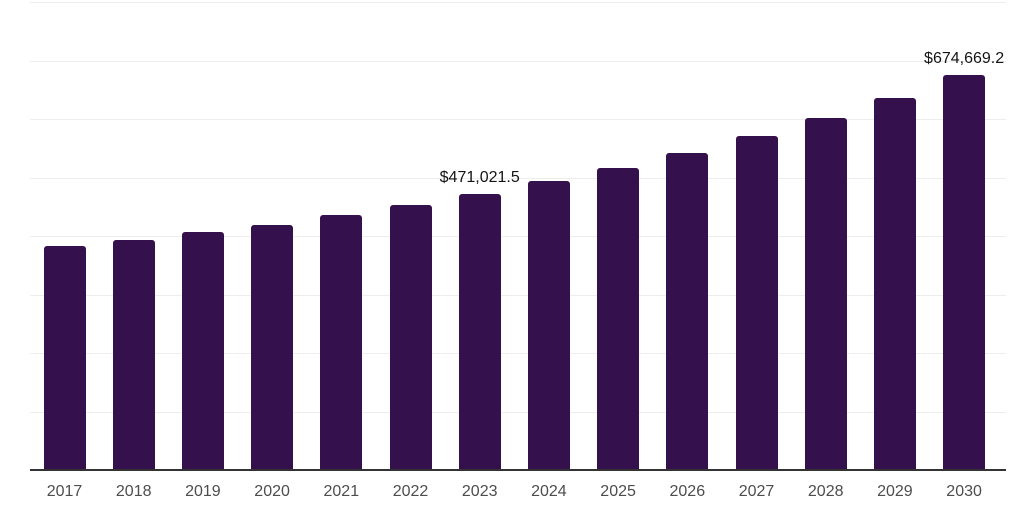  I want to click on bar-2020, so click(272, 347).